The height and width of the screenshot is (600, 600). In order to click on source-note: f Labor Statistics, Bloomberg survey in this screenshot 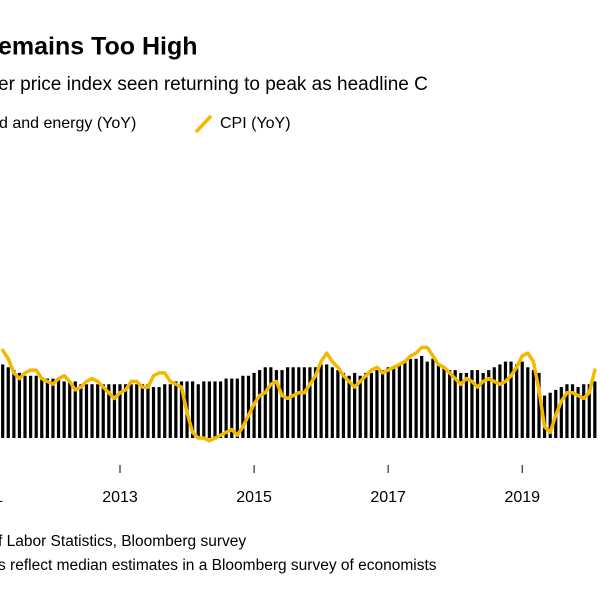, I will do `click(123, 541)`.